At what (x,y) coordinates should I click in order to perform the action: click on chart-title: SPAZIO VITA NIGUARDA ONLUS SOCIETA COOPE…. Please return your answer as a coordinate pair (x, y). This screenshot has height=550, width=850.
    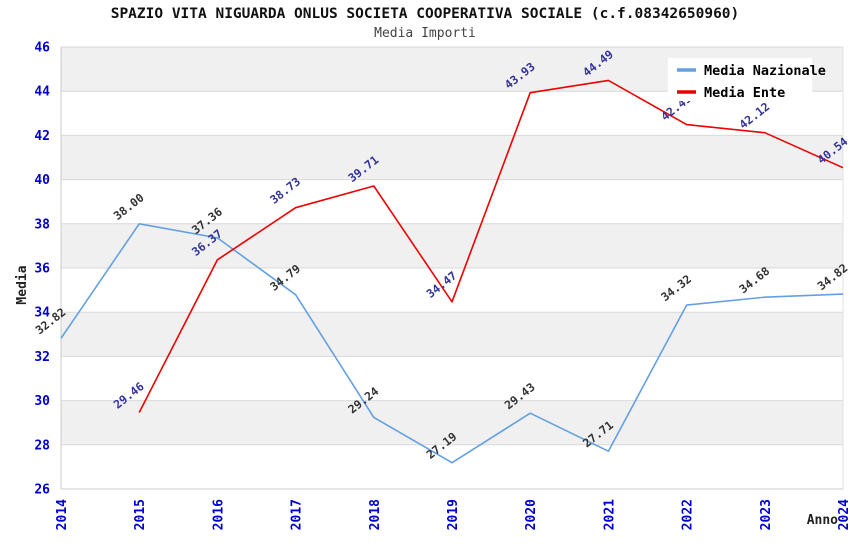
    Looking at the image, I should click on (425, 14).